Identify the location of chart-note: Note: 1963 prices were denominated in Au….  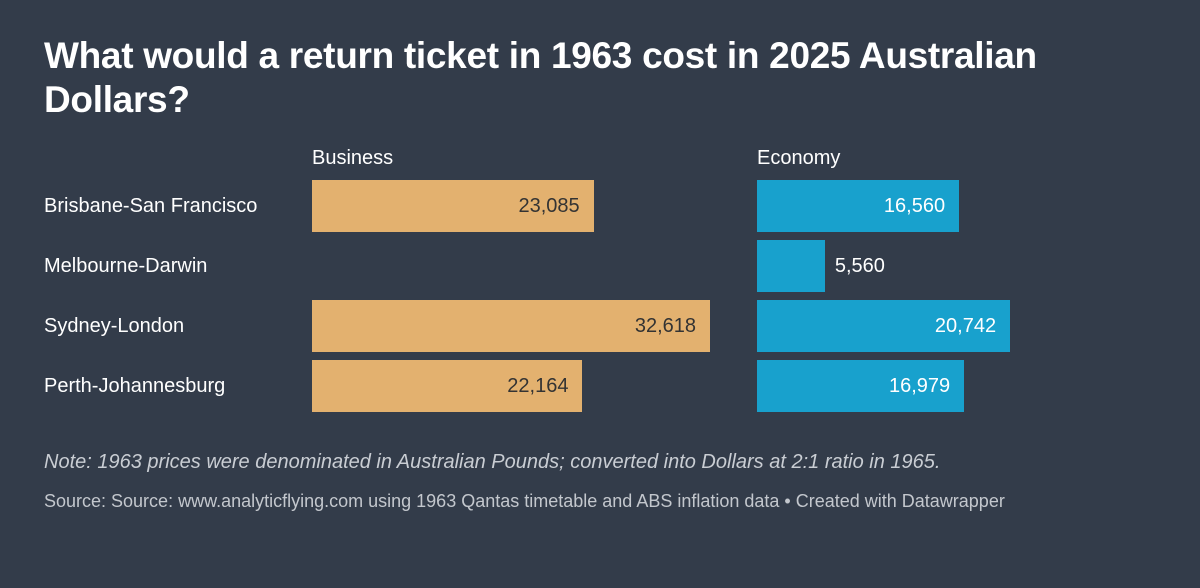
(492, 462).